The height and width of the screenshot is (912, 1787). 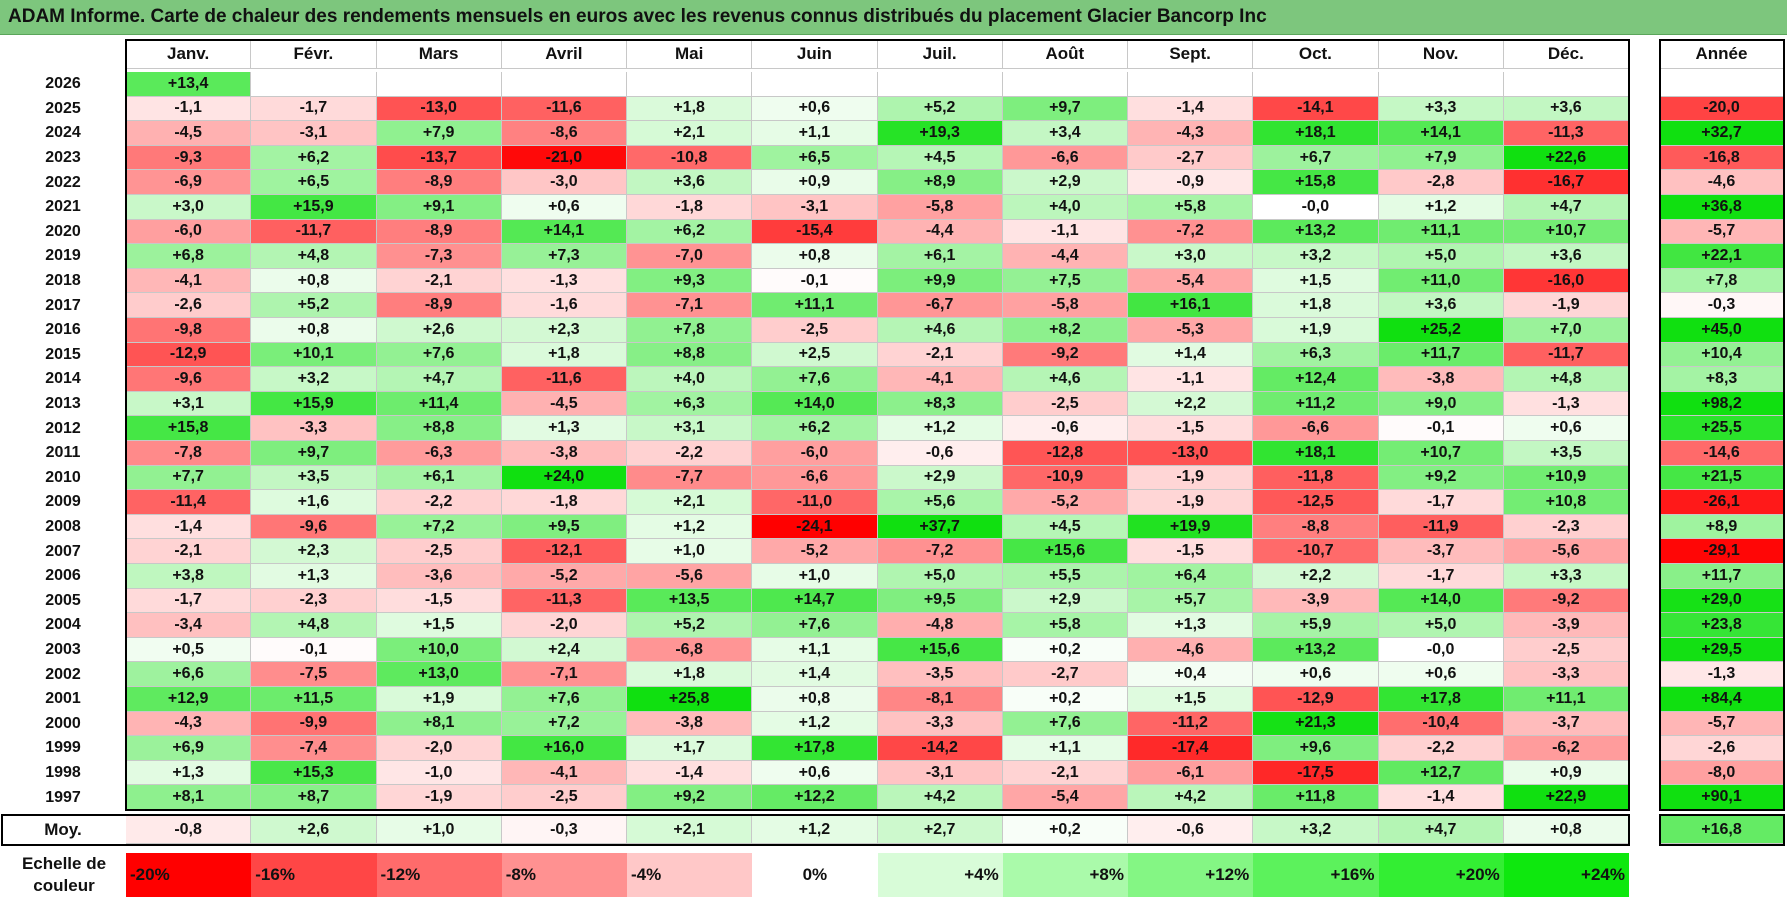 What do you see at coordinates (940, 330) in the screenshot?
I see `heatmap-cell: +4,6` at bounding box center [940, 330].